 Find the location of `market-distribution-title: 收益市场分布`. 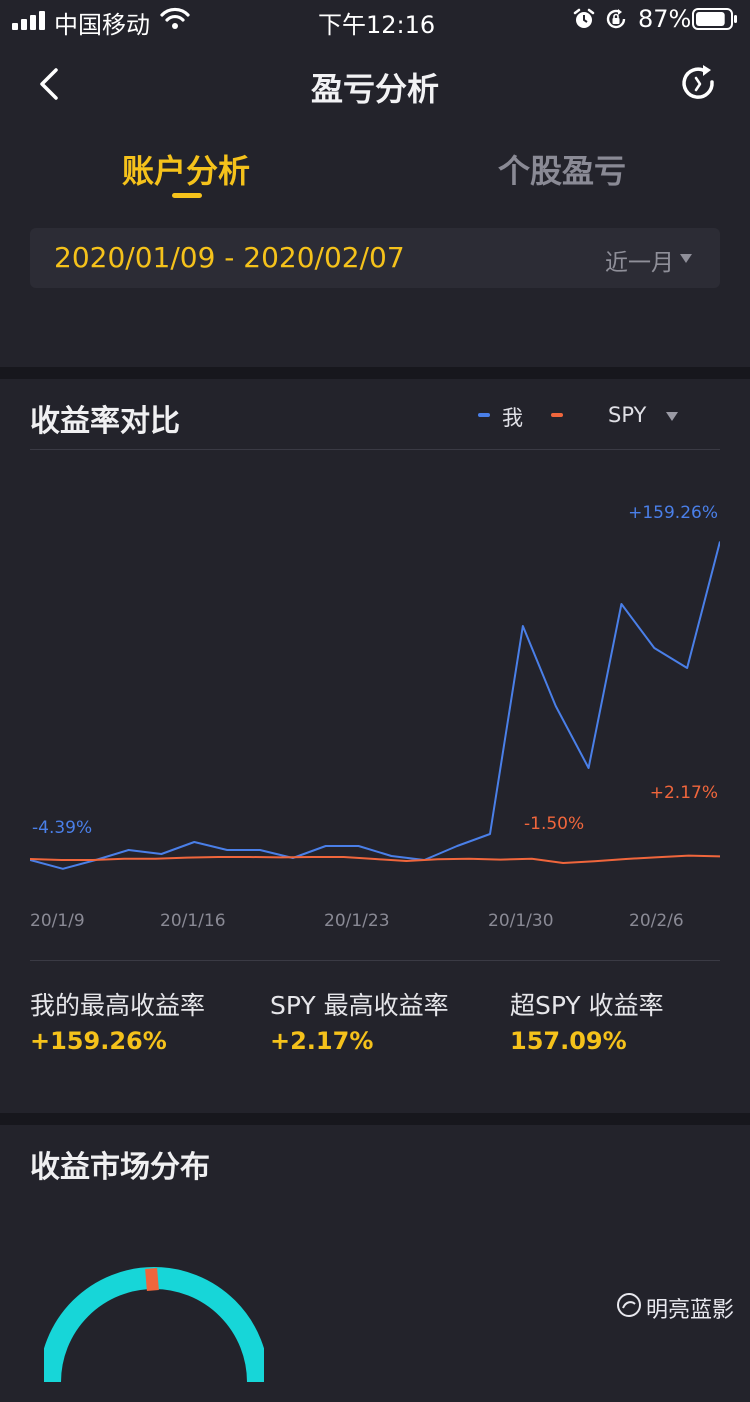

market-distribution-title: 收益市场分布 is located at coordinates (120, 1167).